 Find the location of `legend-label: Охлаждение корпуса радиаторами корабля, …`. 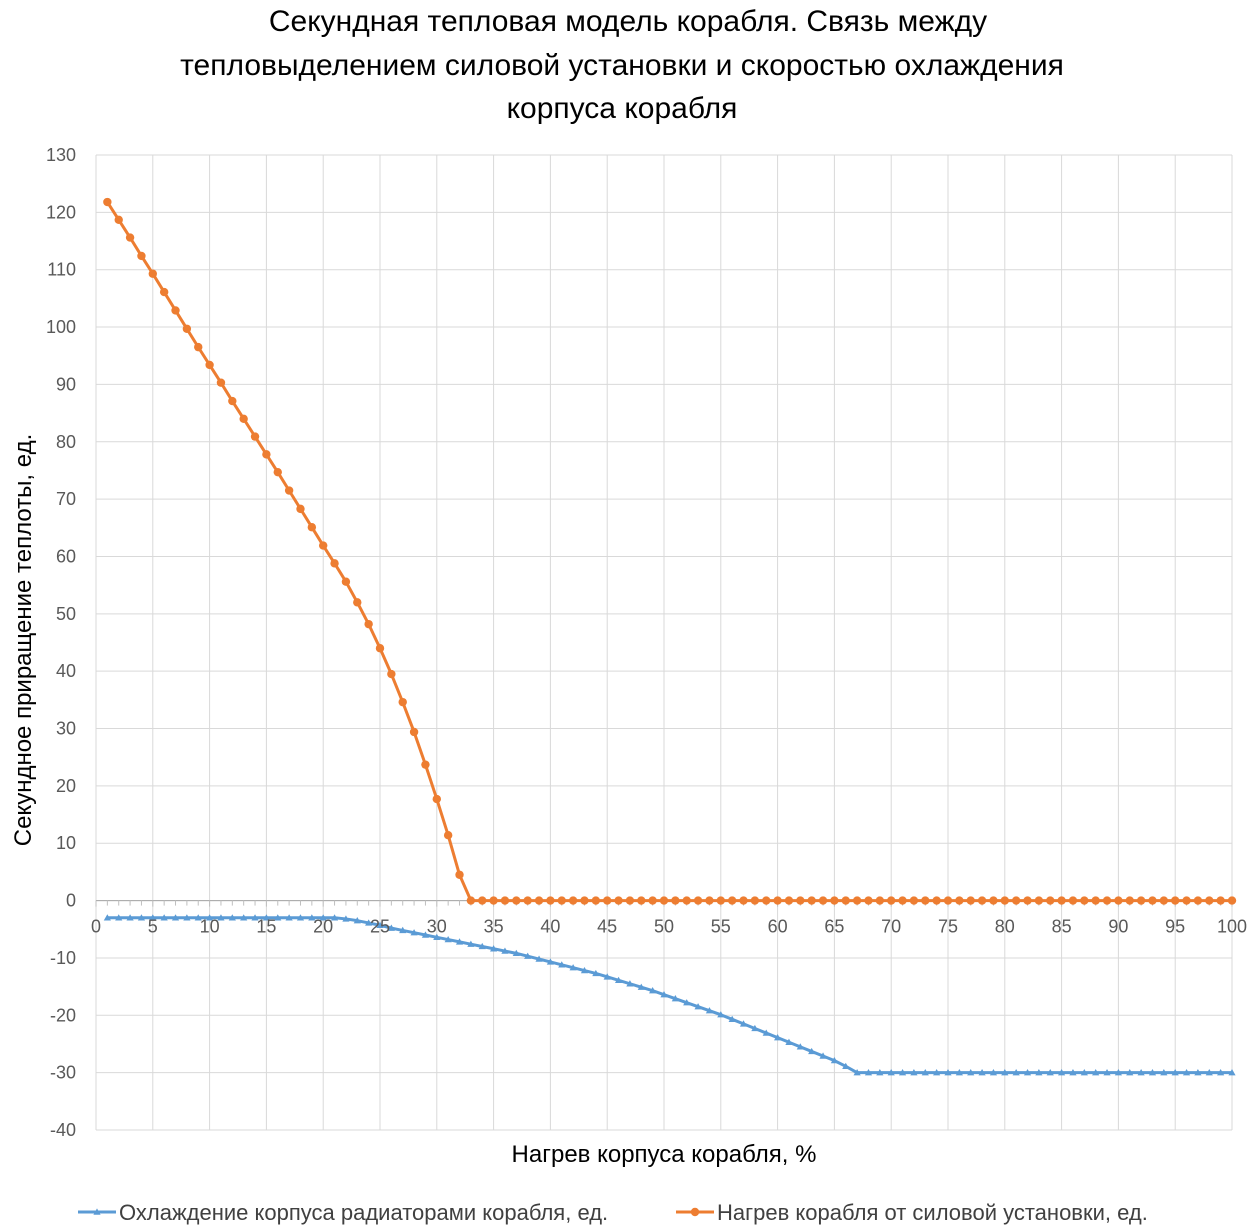

legend-label: Охлаждение корпуса радиаторами корабля, … is located at coordinates (363, 1212).